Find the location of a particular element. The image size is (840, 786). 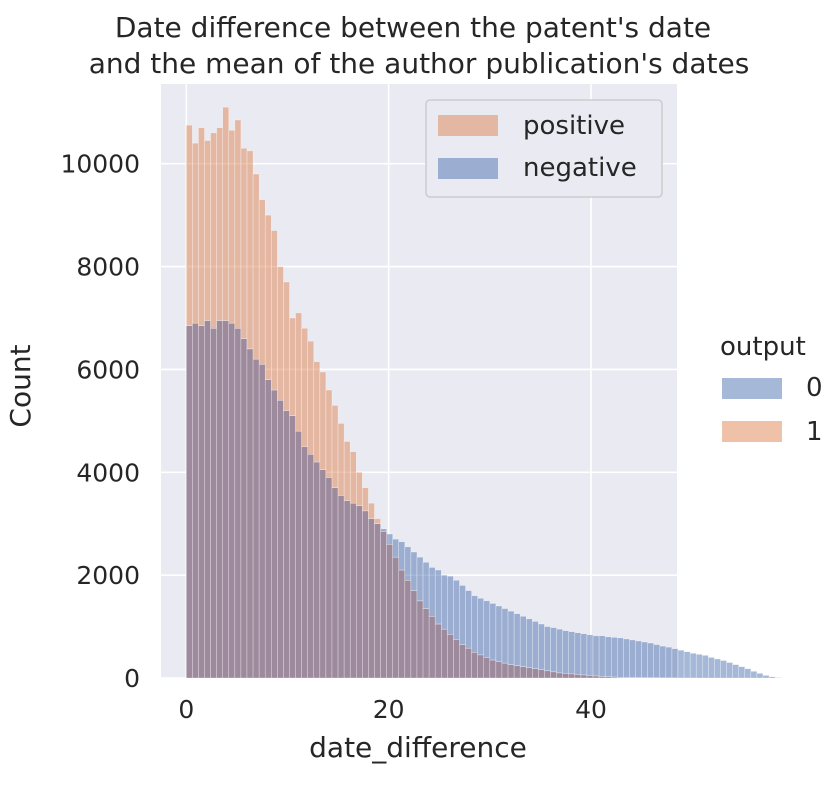

inner-legend: positive negative is located at coordinates (544, 148).